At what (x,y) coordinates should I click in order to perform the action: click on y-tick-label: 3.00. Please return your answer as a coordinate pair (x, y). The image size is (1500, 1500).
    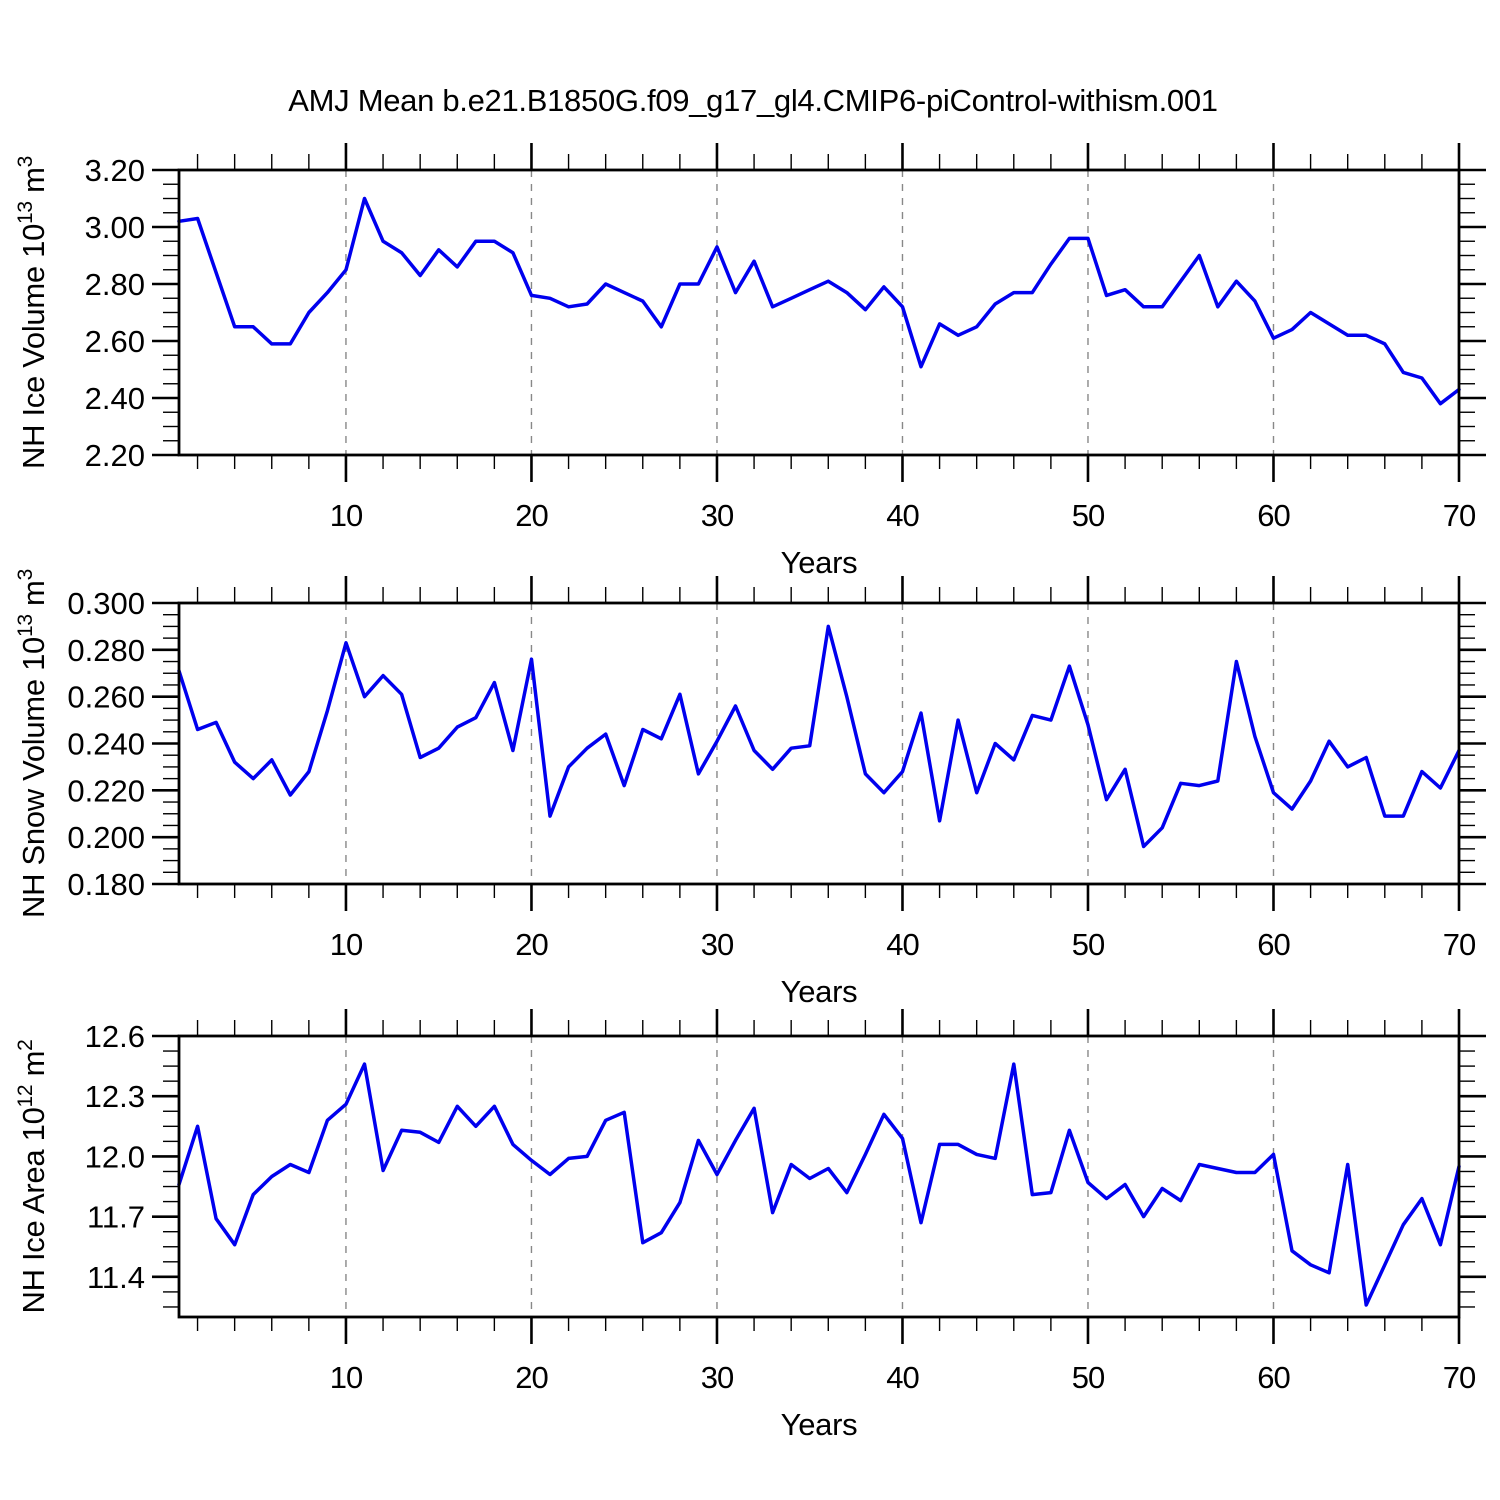
    Looking at the image, I should click on (115, 227).